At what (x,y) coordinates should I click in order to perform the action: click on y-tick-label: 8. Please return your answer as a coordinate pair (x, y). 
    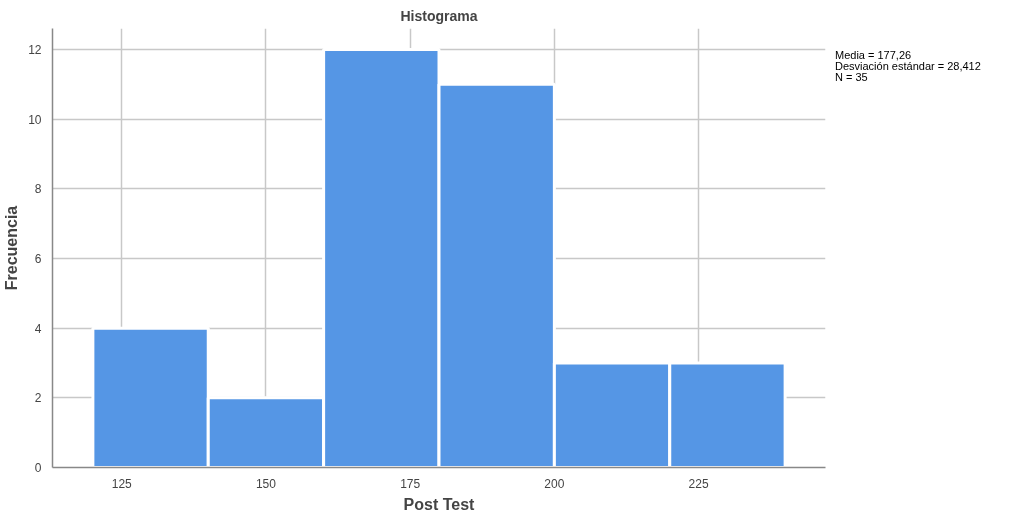
    Looking at the image, I should click on (38, 189).